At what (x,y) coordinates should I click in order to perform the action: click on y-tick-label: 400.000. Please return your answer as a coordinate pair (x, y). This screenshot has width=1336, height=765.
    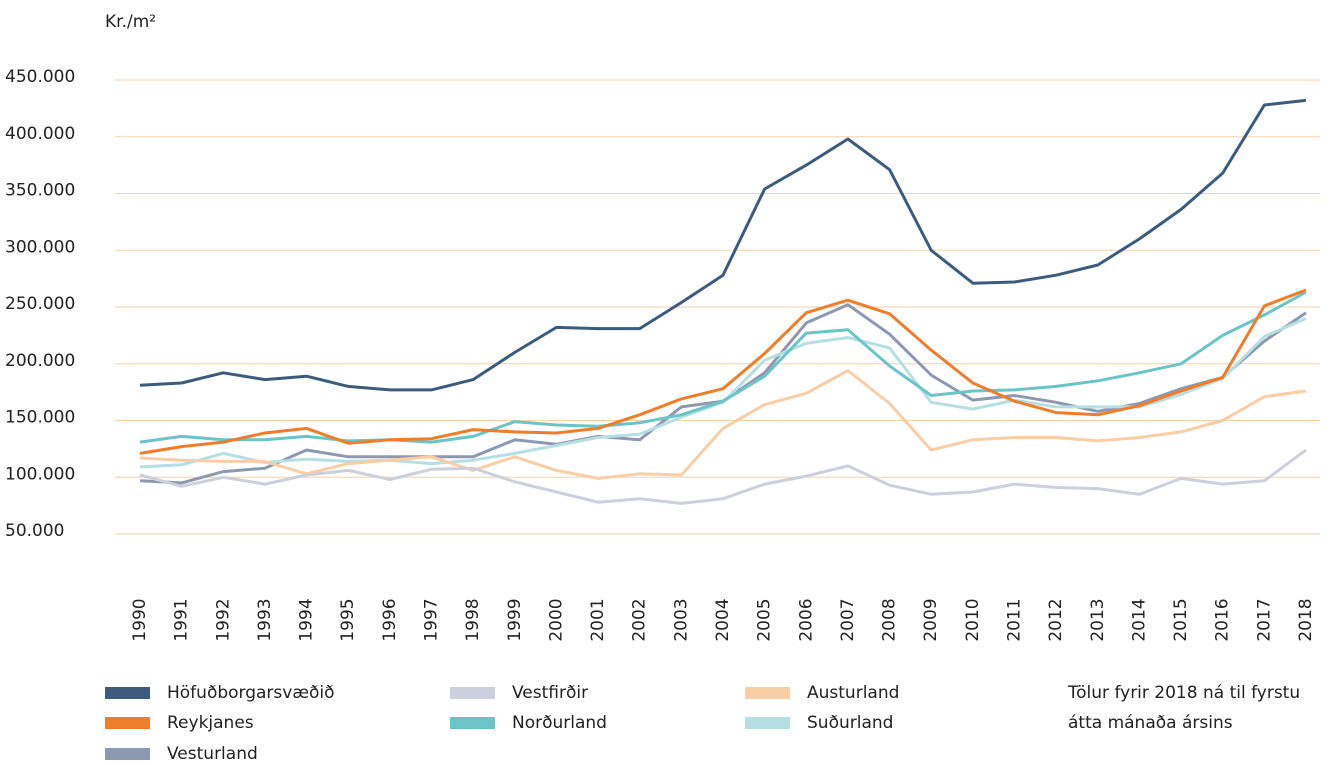
    Looking at the image, I should click on (40, 134).